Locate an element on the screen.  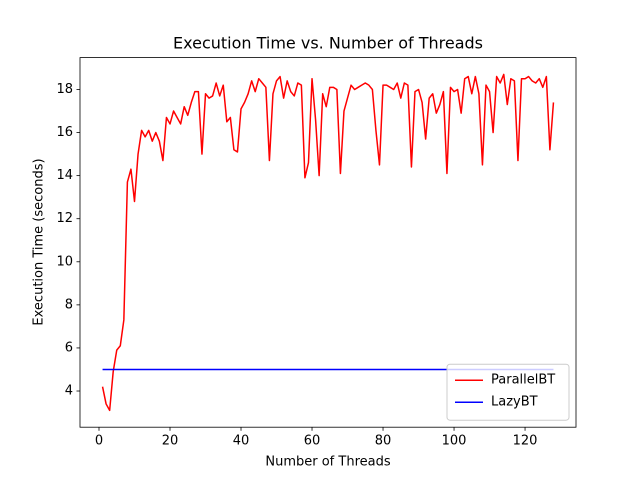
y-tick-label: 10 is located at coordinates (64, 261).